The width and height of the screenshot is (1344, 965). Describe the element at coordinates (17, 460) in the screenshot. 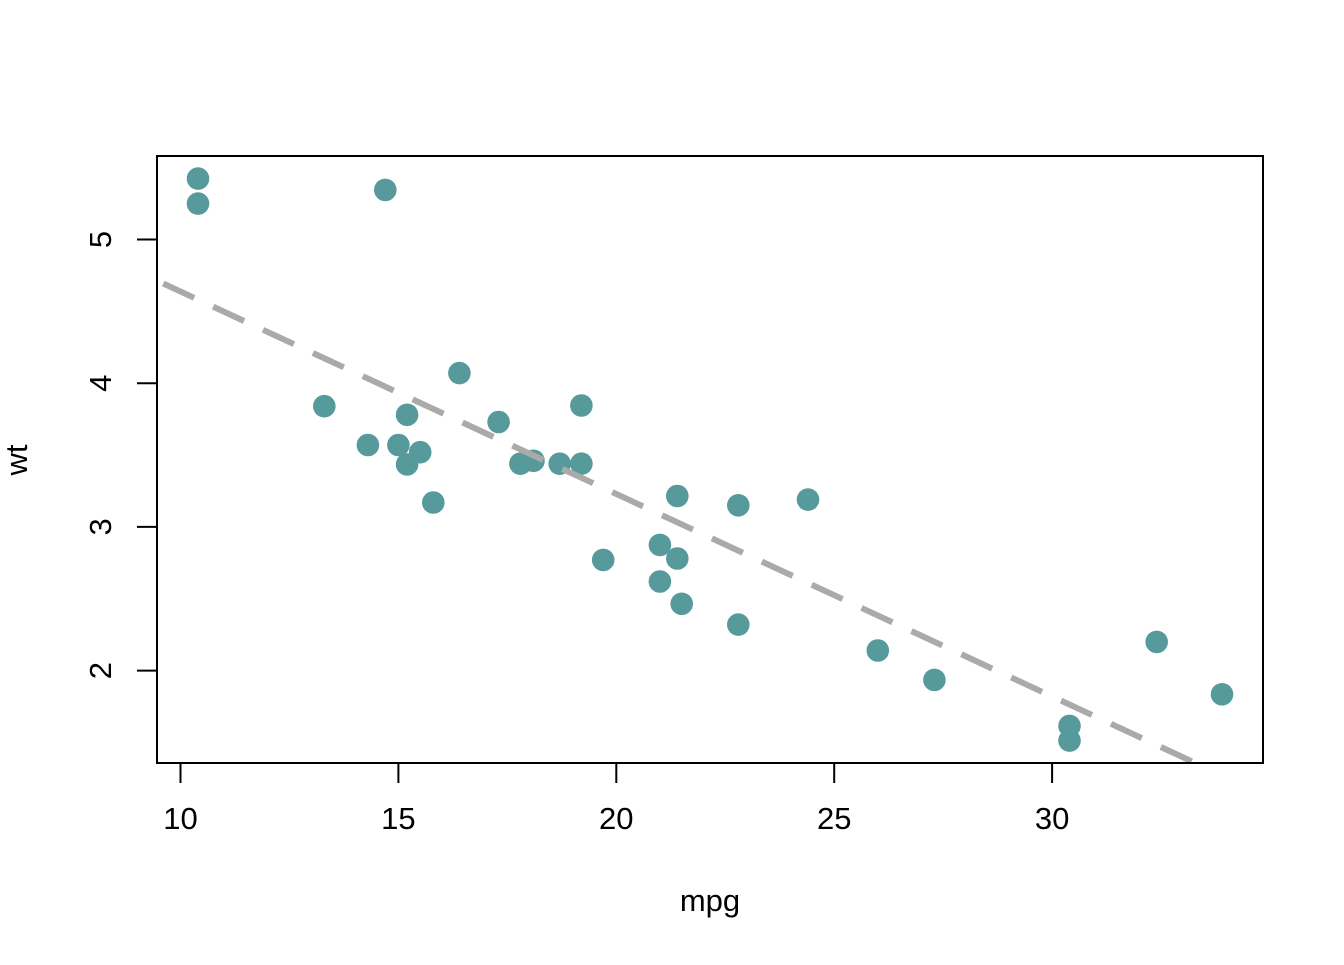

I see `y-axis-title: wt` at that location.